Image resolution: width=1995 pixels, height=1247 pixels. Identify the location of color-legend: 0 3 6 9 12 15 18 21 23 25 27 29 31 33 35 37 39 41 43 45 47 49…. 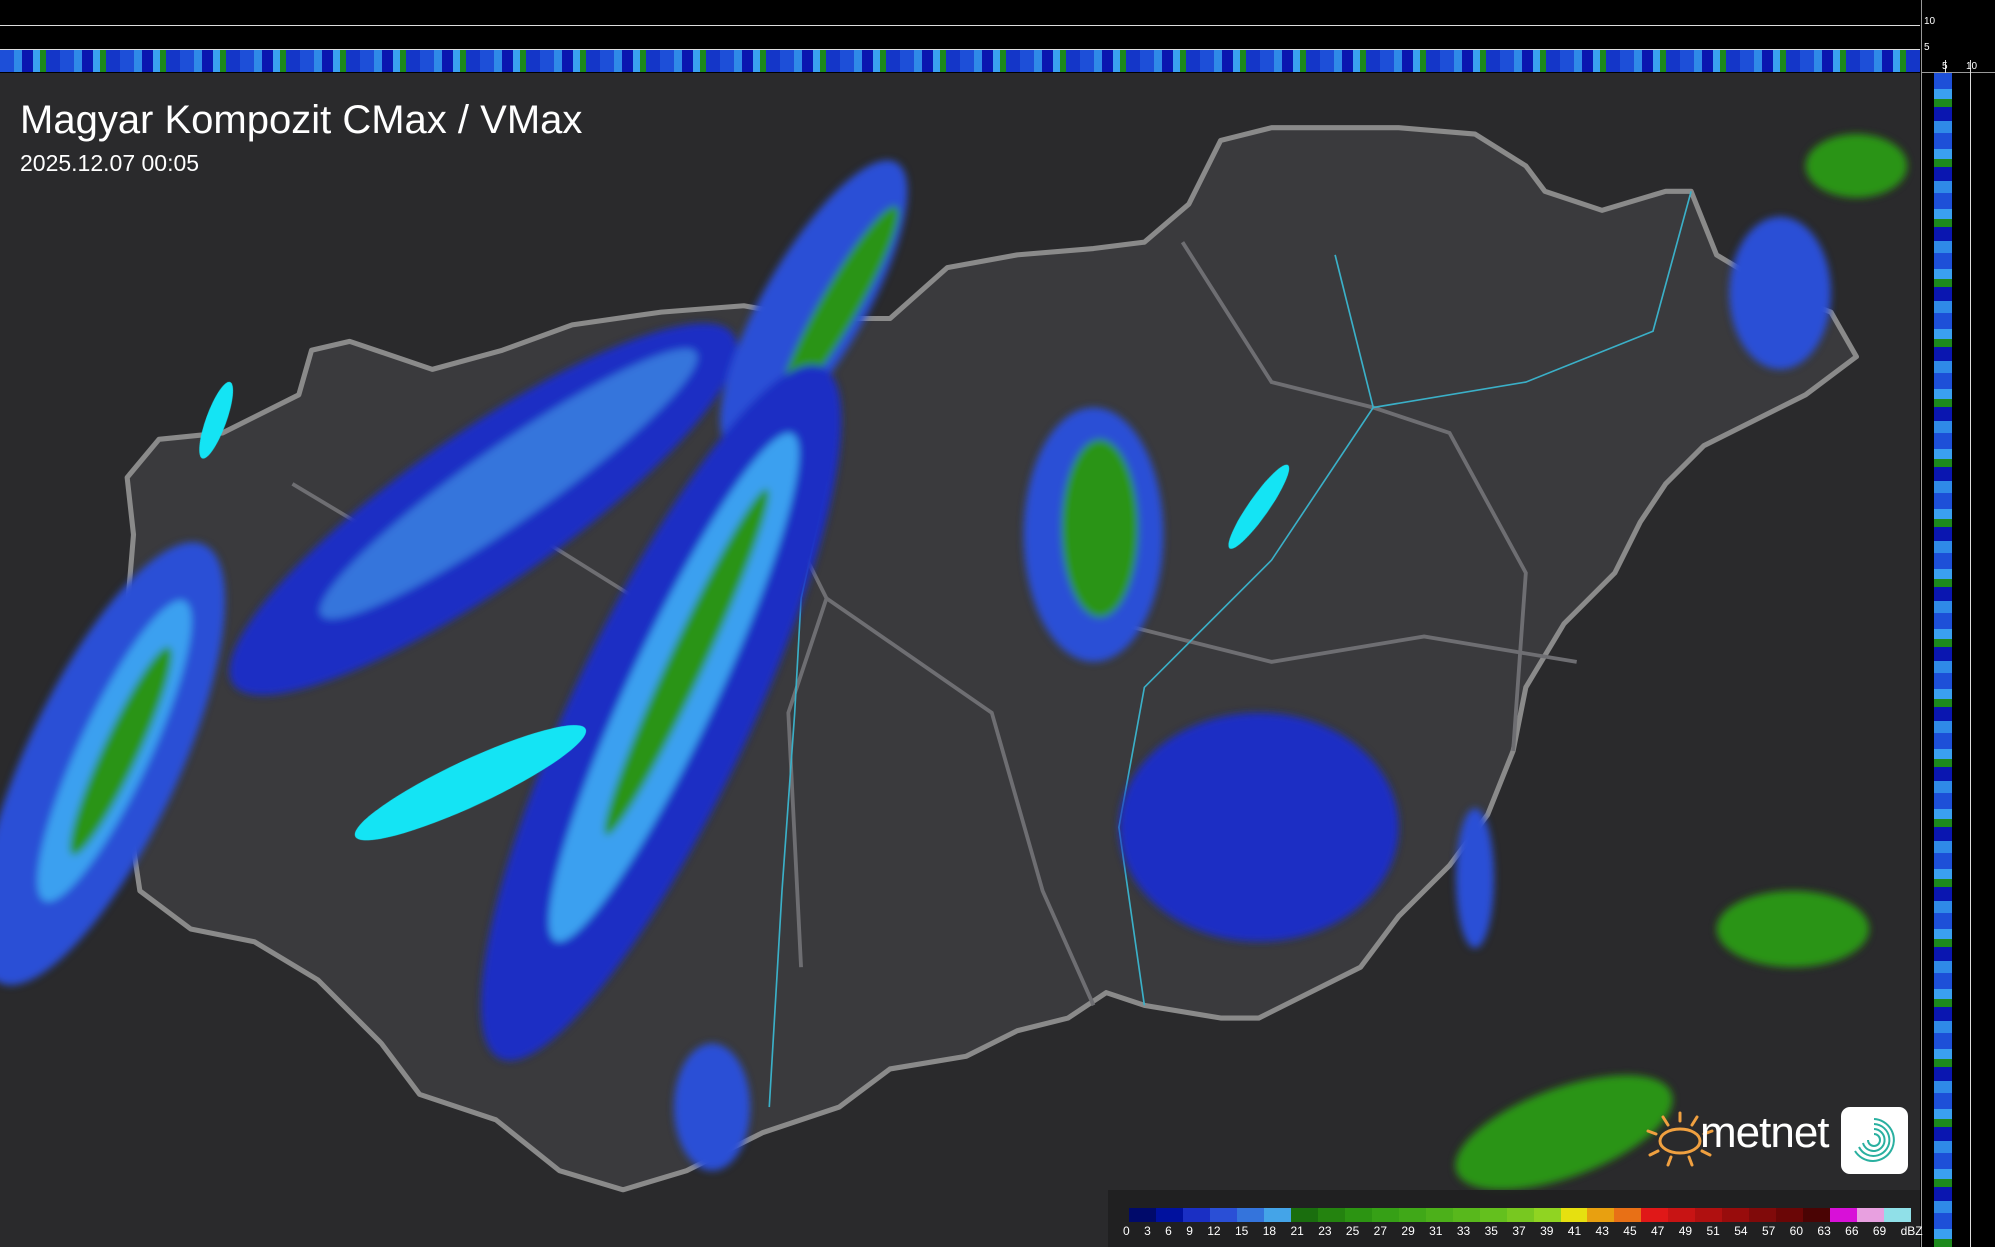
(1515, 1218).